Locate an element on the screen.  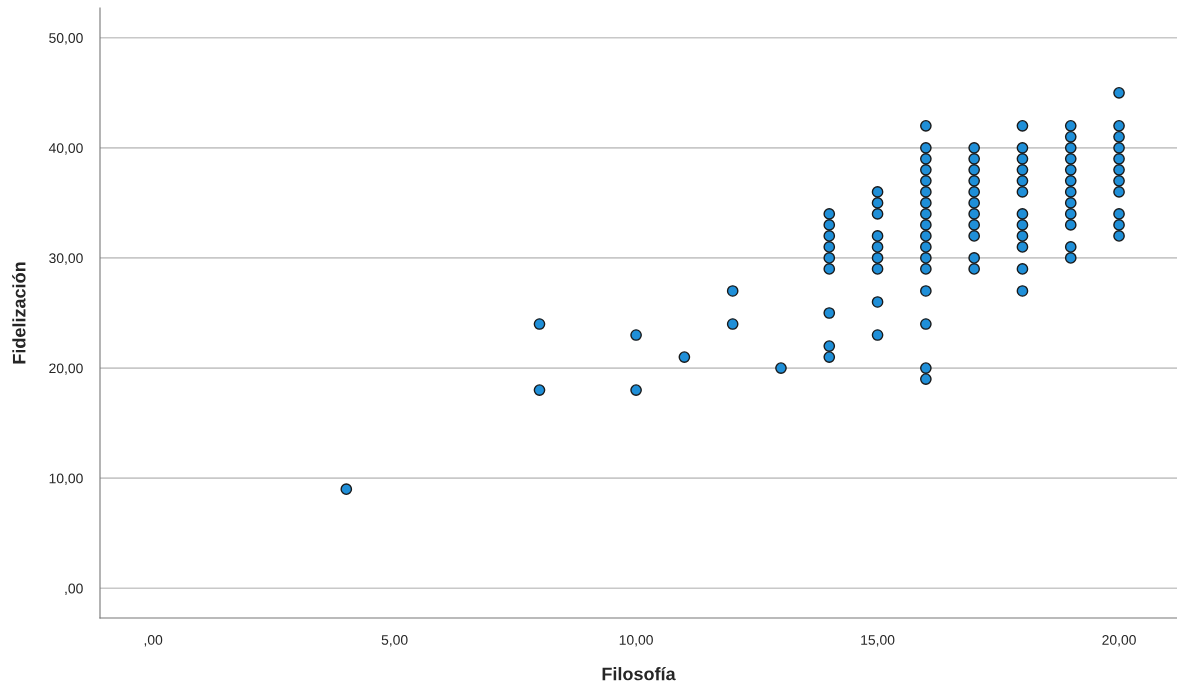
x-tick-label: 5,00 is located at coordinates (394, 641).